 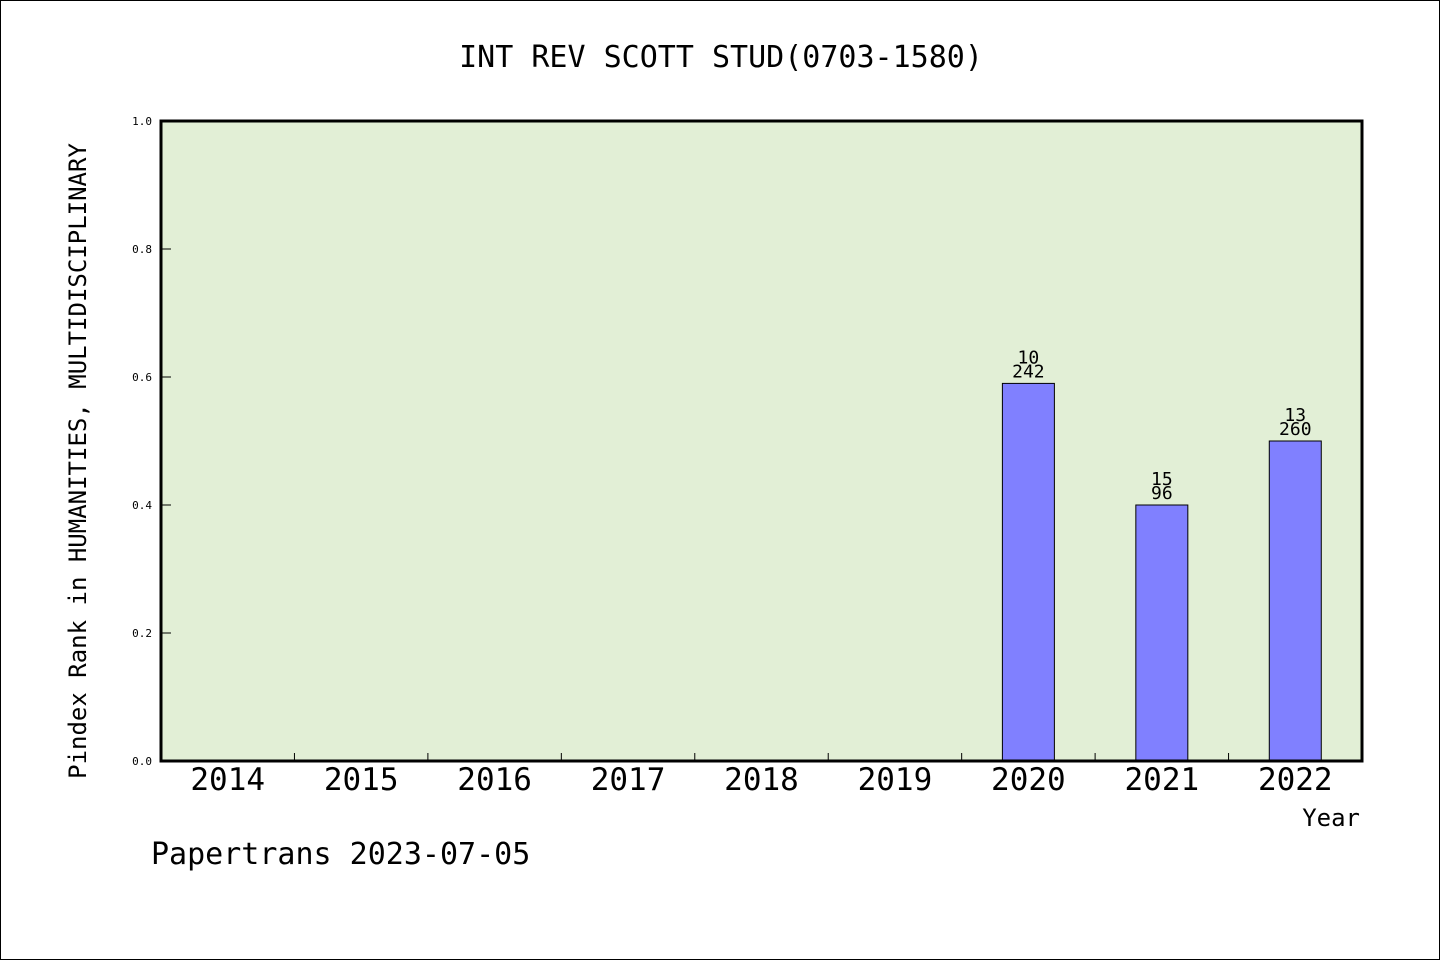 I want to click on x-tick-label: 2018, so click(x=761, y=780).